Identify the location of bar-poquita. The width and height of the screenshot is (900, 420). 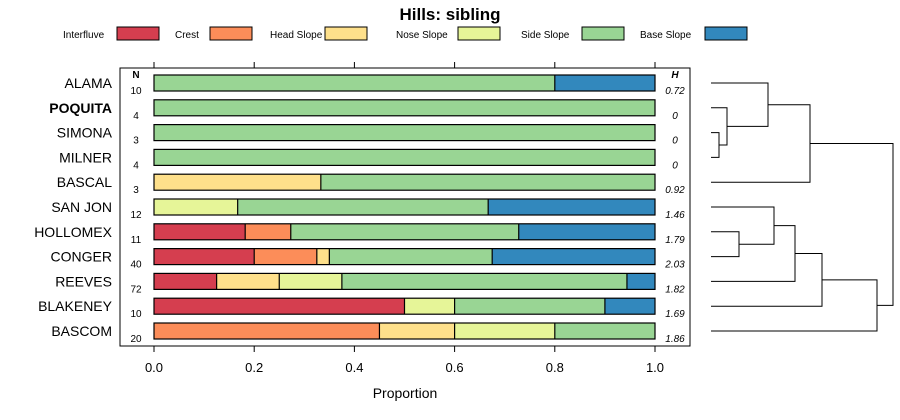
(404, 108).